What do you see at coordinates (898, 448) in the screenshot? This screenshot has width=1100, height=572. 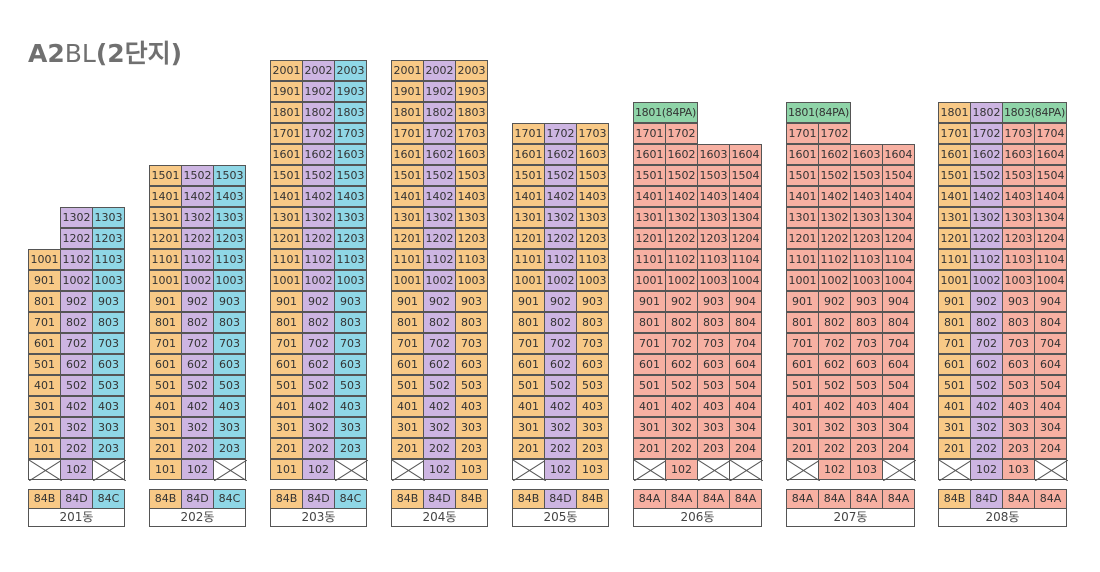 I see `unit-cell: 204` at bounding box center [898, 448].